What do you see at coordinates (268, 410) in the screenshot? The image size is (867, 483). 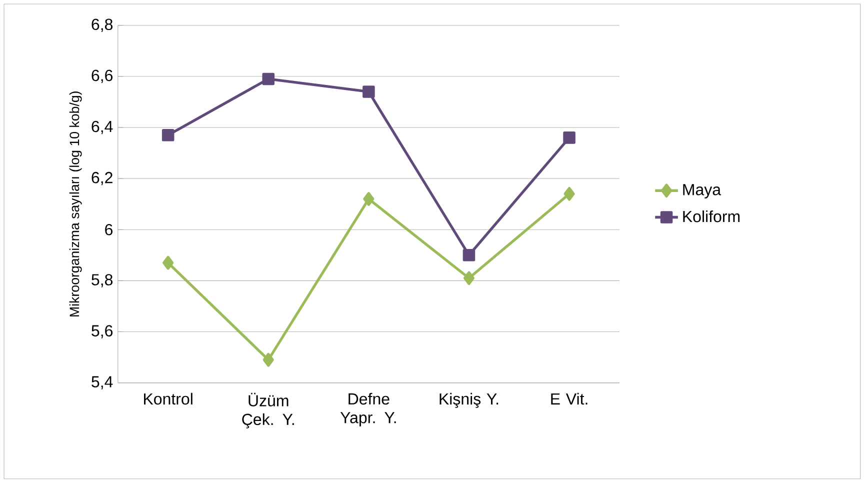 I see `x-tick-label: Üzüm Çek. Y.` at bounding box center [268, 410].